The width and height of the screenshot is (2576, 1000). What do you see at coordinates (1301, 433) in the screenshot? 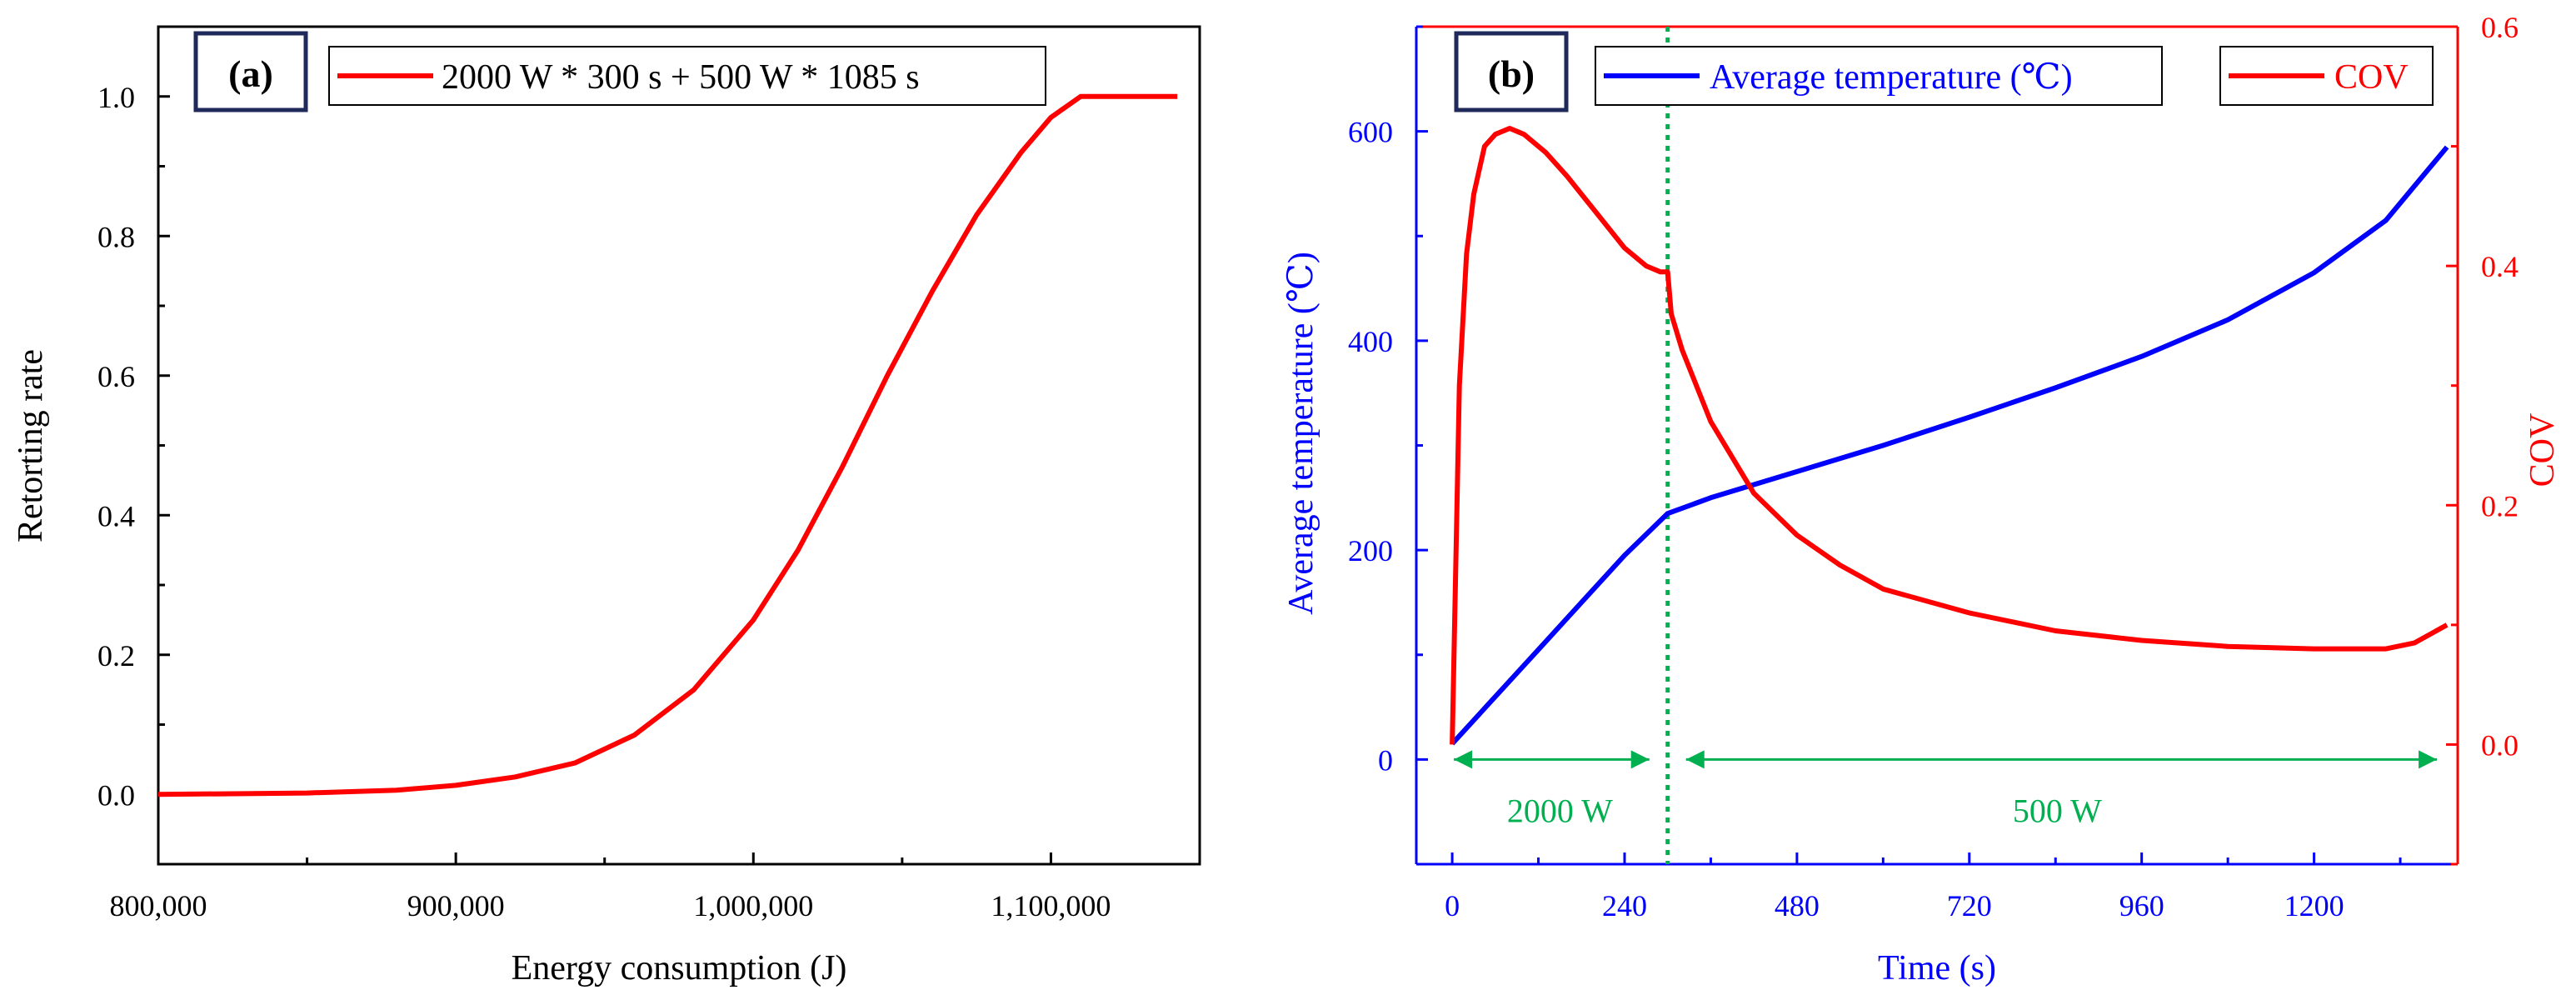
I see `b-y-axis-title: Average temperature (℃)` at bounding box center [1301, 433].